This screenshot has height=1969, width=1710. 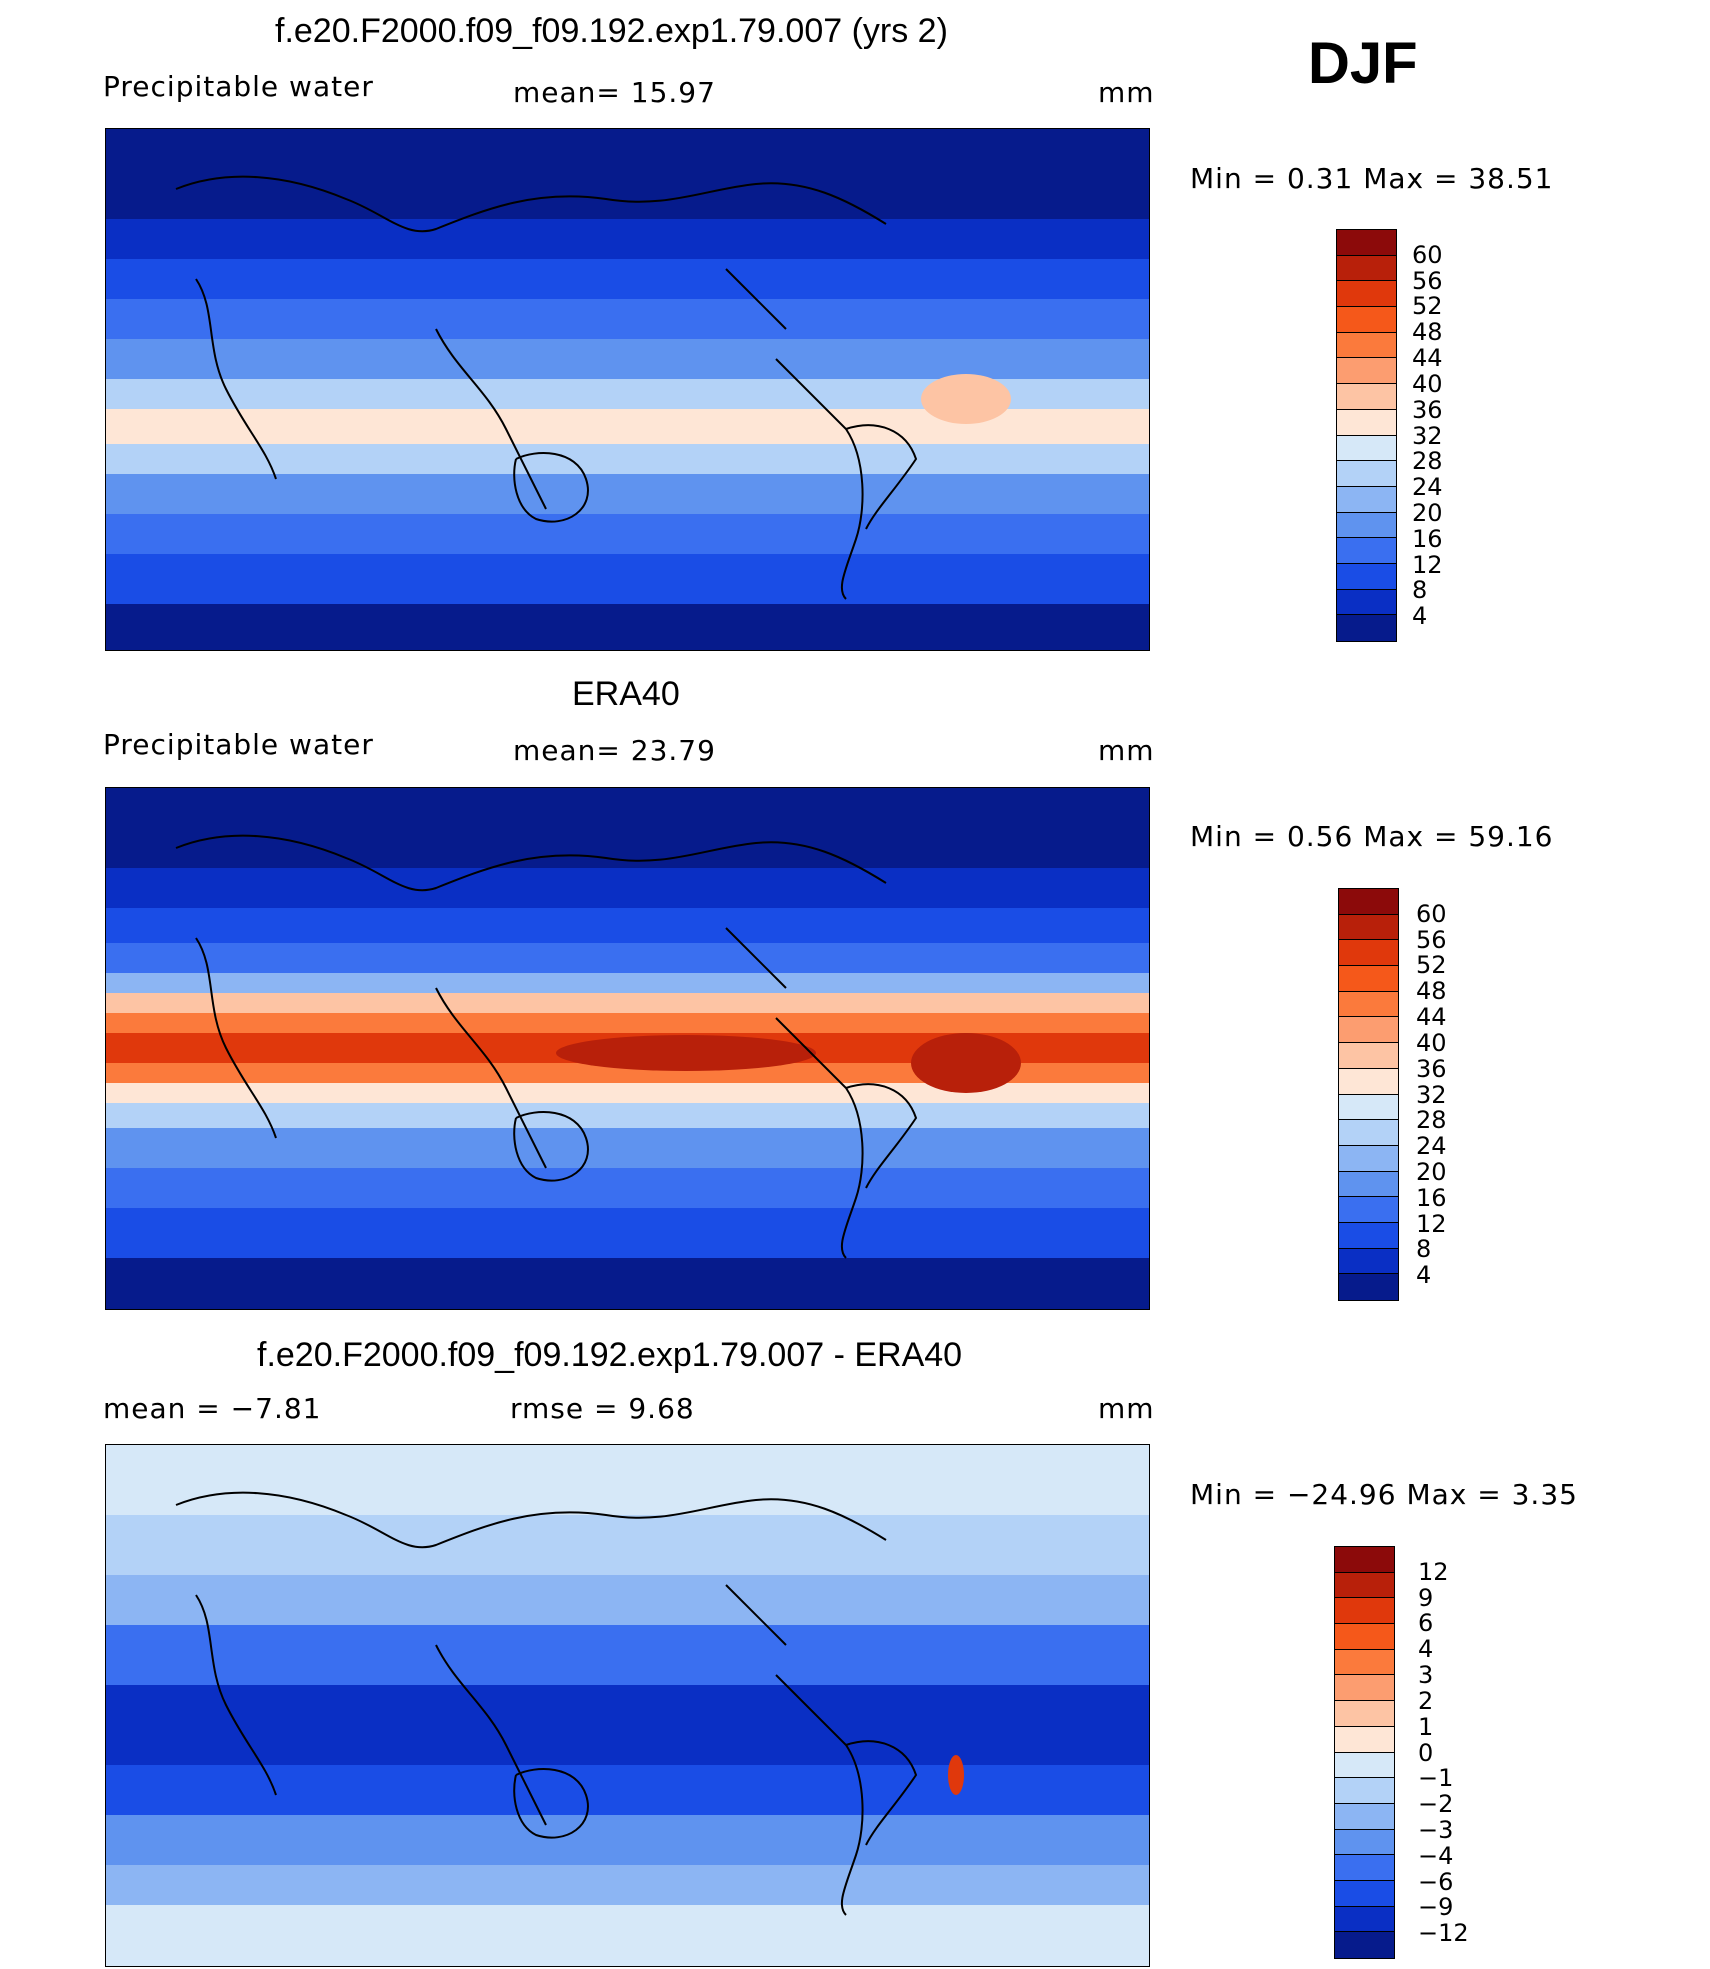 I want to click on panel-1-left-label: Precipitable water, so click(x=238, y=86).